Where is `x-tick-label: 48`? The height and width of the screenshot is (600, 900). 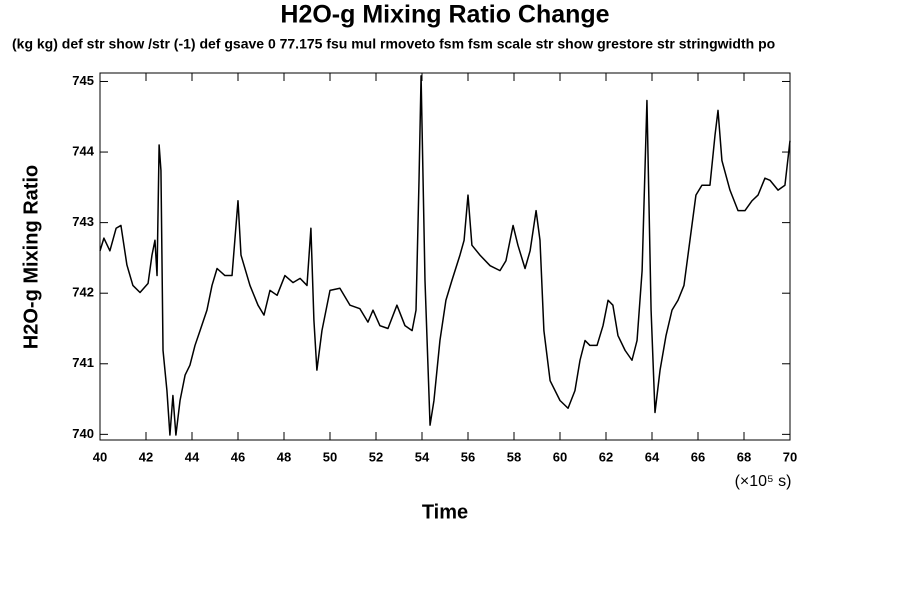
x-tick-label: 48 is located at coordinates (284, 456).